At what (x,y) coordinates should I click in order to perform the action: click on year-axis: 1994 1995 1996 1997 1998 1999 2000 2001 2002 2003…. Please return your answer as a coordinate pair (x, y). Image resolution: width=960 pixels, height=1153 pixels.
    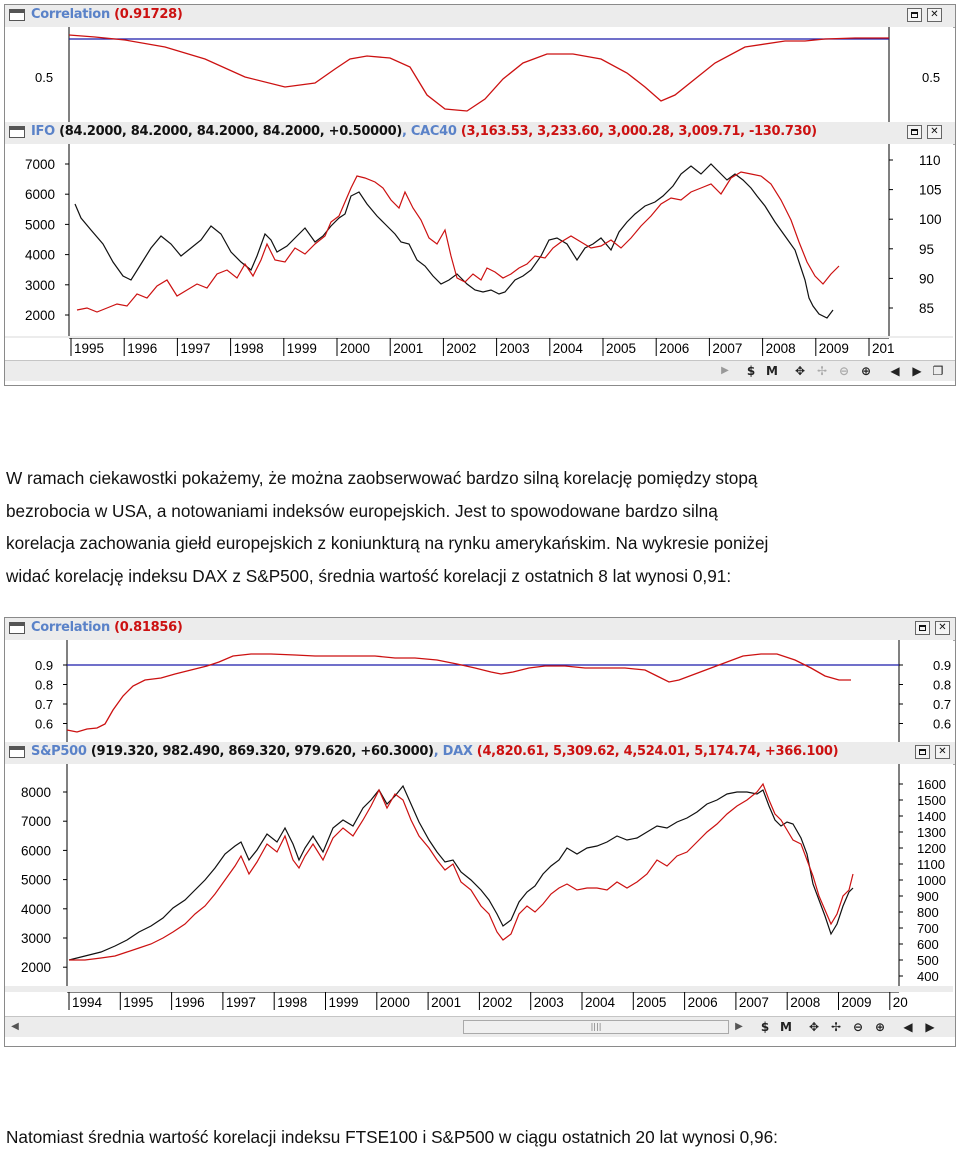
    Looking at the image, I should click on (479, 1002).